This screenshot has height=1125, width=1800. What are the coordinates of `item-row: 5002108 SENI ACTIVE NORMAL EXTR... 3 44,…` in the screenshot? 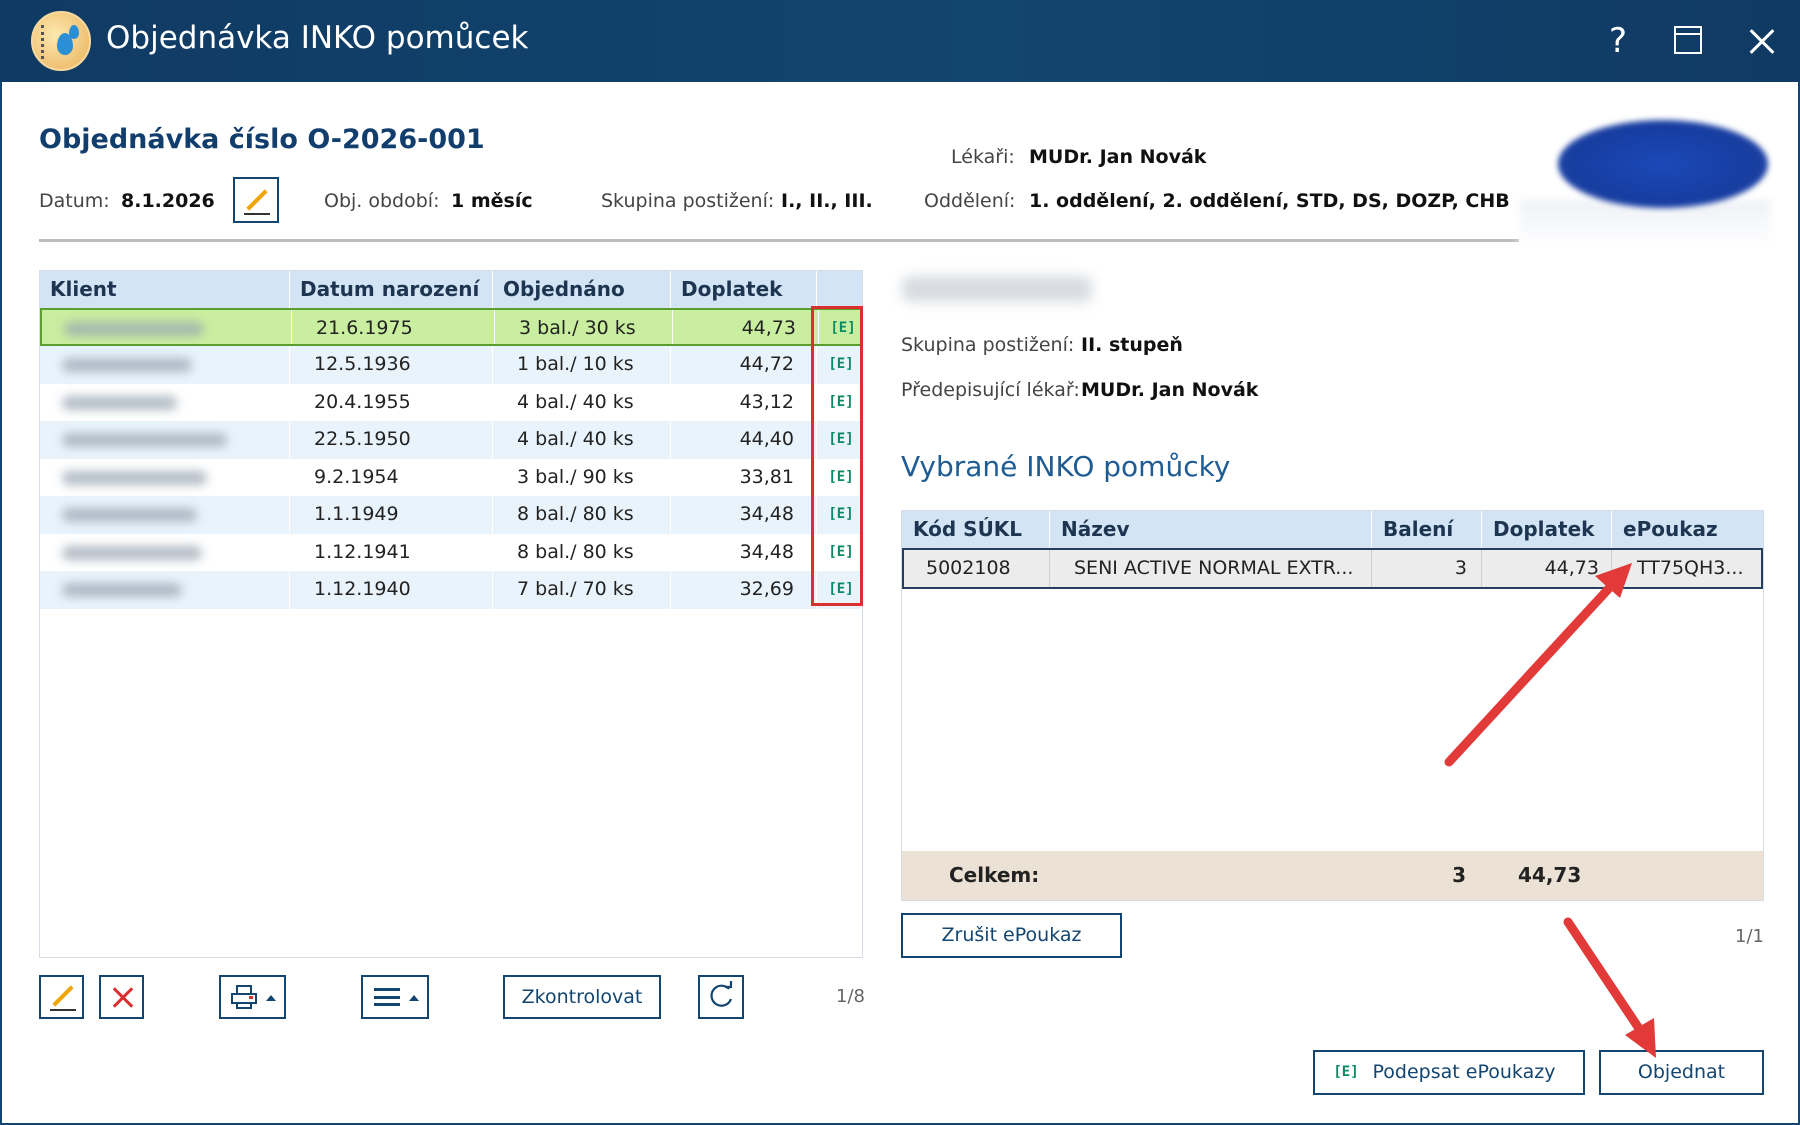 It's located at (1332, 568).